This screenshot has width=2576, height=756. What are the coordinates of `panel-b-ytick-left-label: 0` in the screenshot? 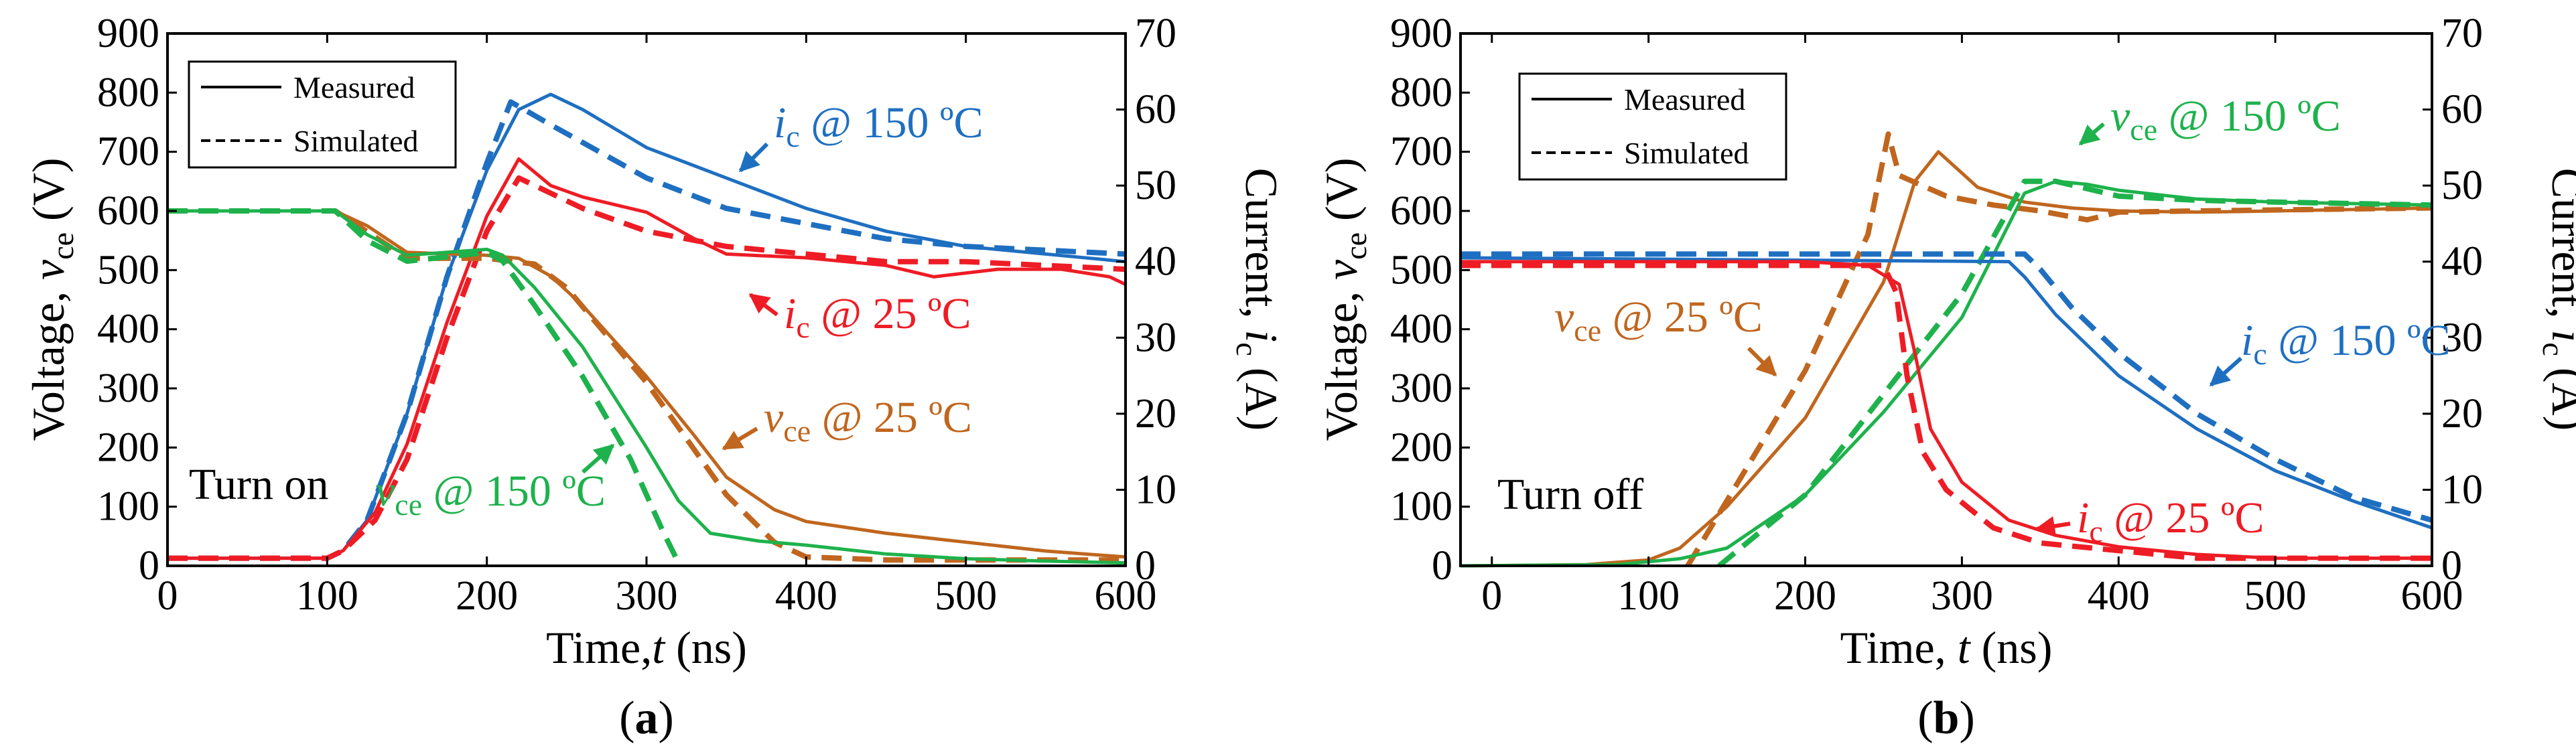 It's located at (1442, 566).